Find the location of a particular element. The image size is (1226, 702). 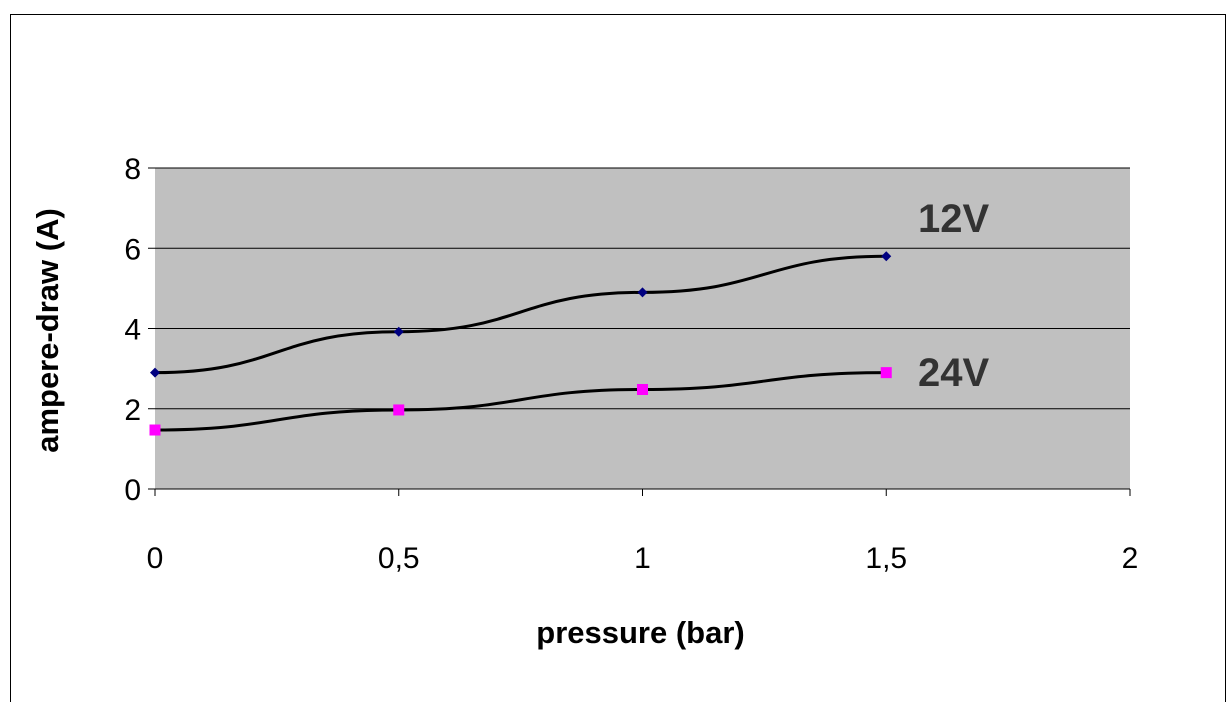

y-tick-label: 4 is located at coordinates (132, 330).